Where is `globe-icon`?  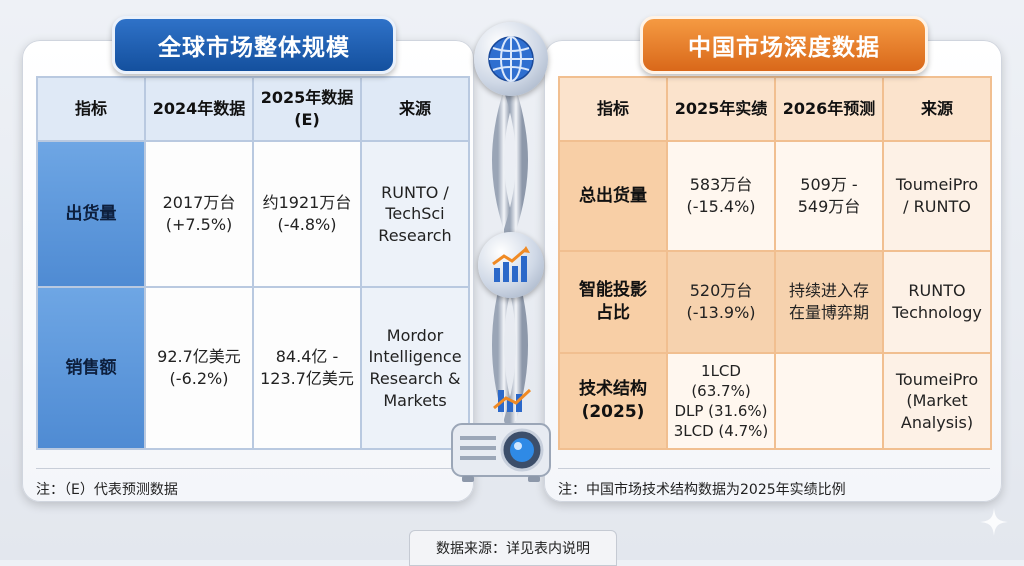
globe-icon is located at coordinates (511, 59).